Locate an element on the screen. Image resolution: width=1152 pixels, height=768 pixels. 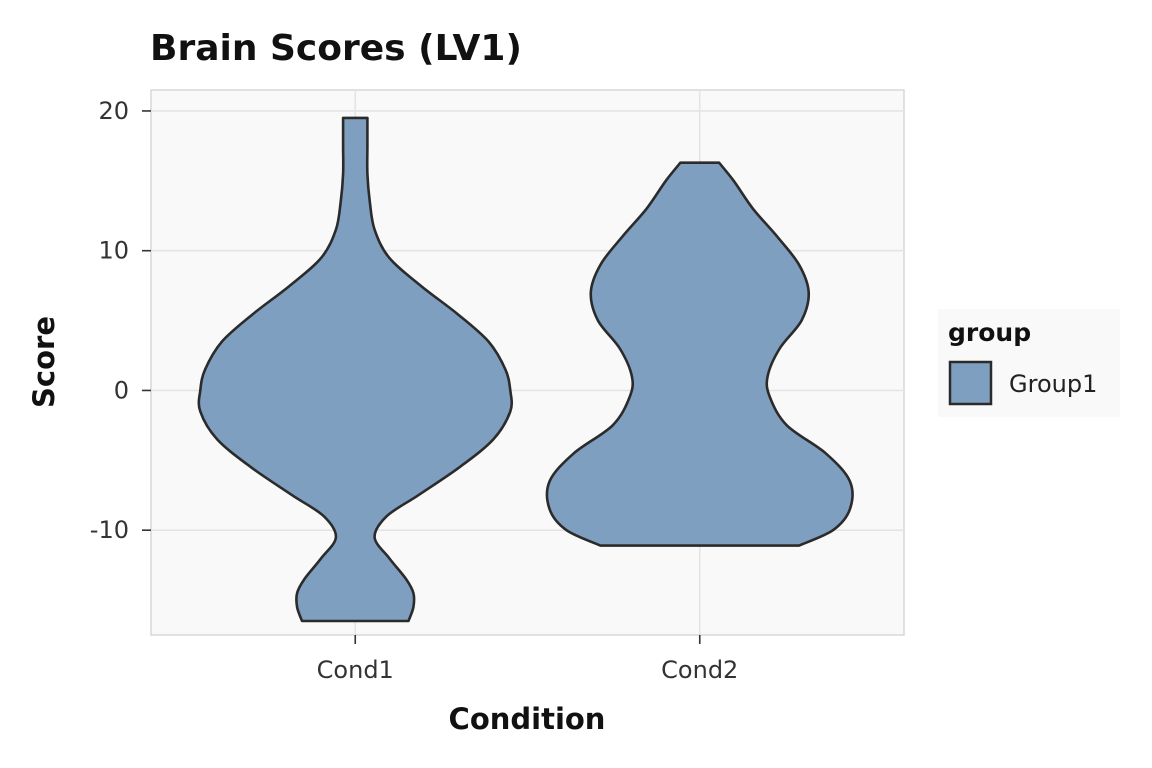
y-tick-label-3: -10 is located at coordinates (109, 530).